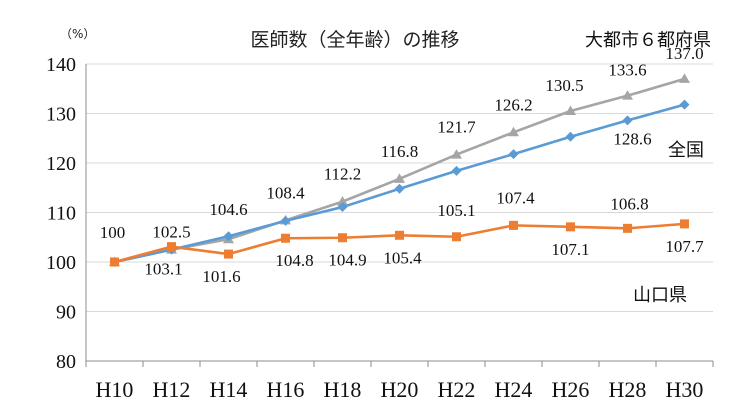  What do you see at coordinates (402, 257) in the screenshot?
I see `data-label: 105.4` at bounding box center [402, 257].